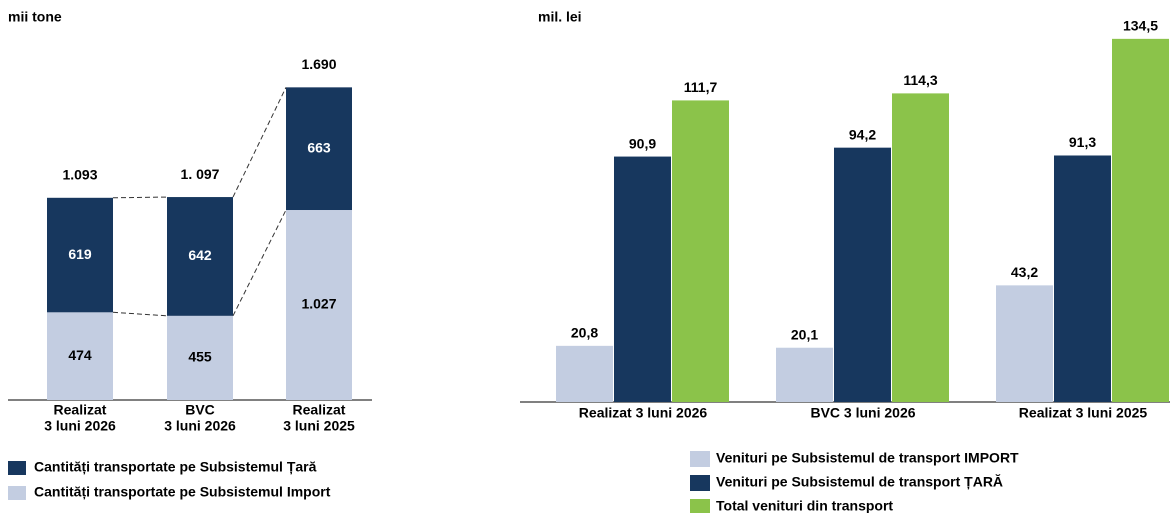 Image resolution: width=1176 pixels, height=513 pixels. Describe the element at coordinates (1024, 272) in the screenshot. I see `value-label: 43,2` at that location.